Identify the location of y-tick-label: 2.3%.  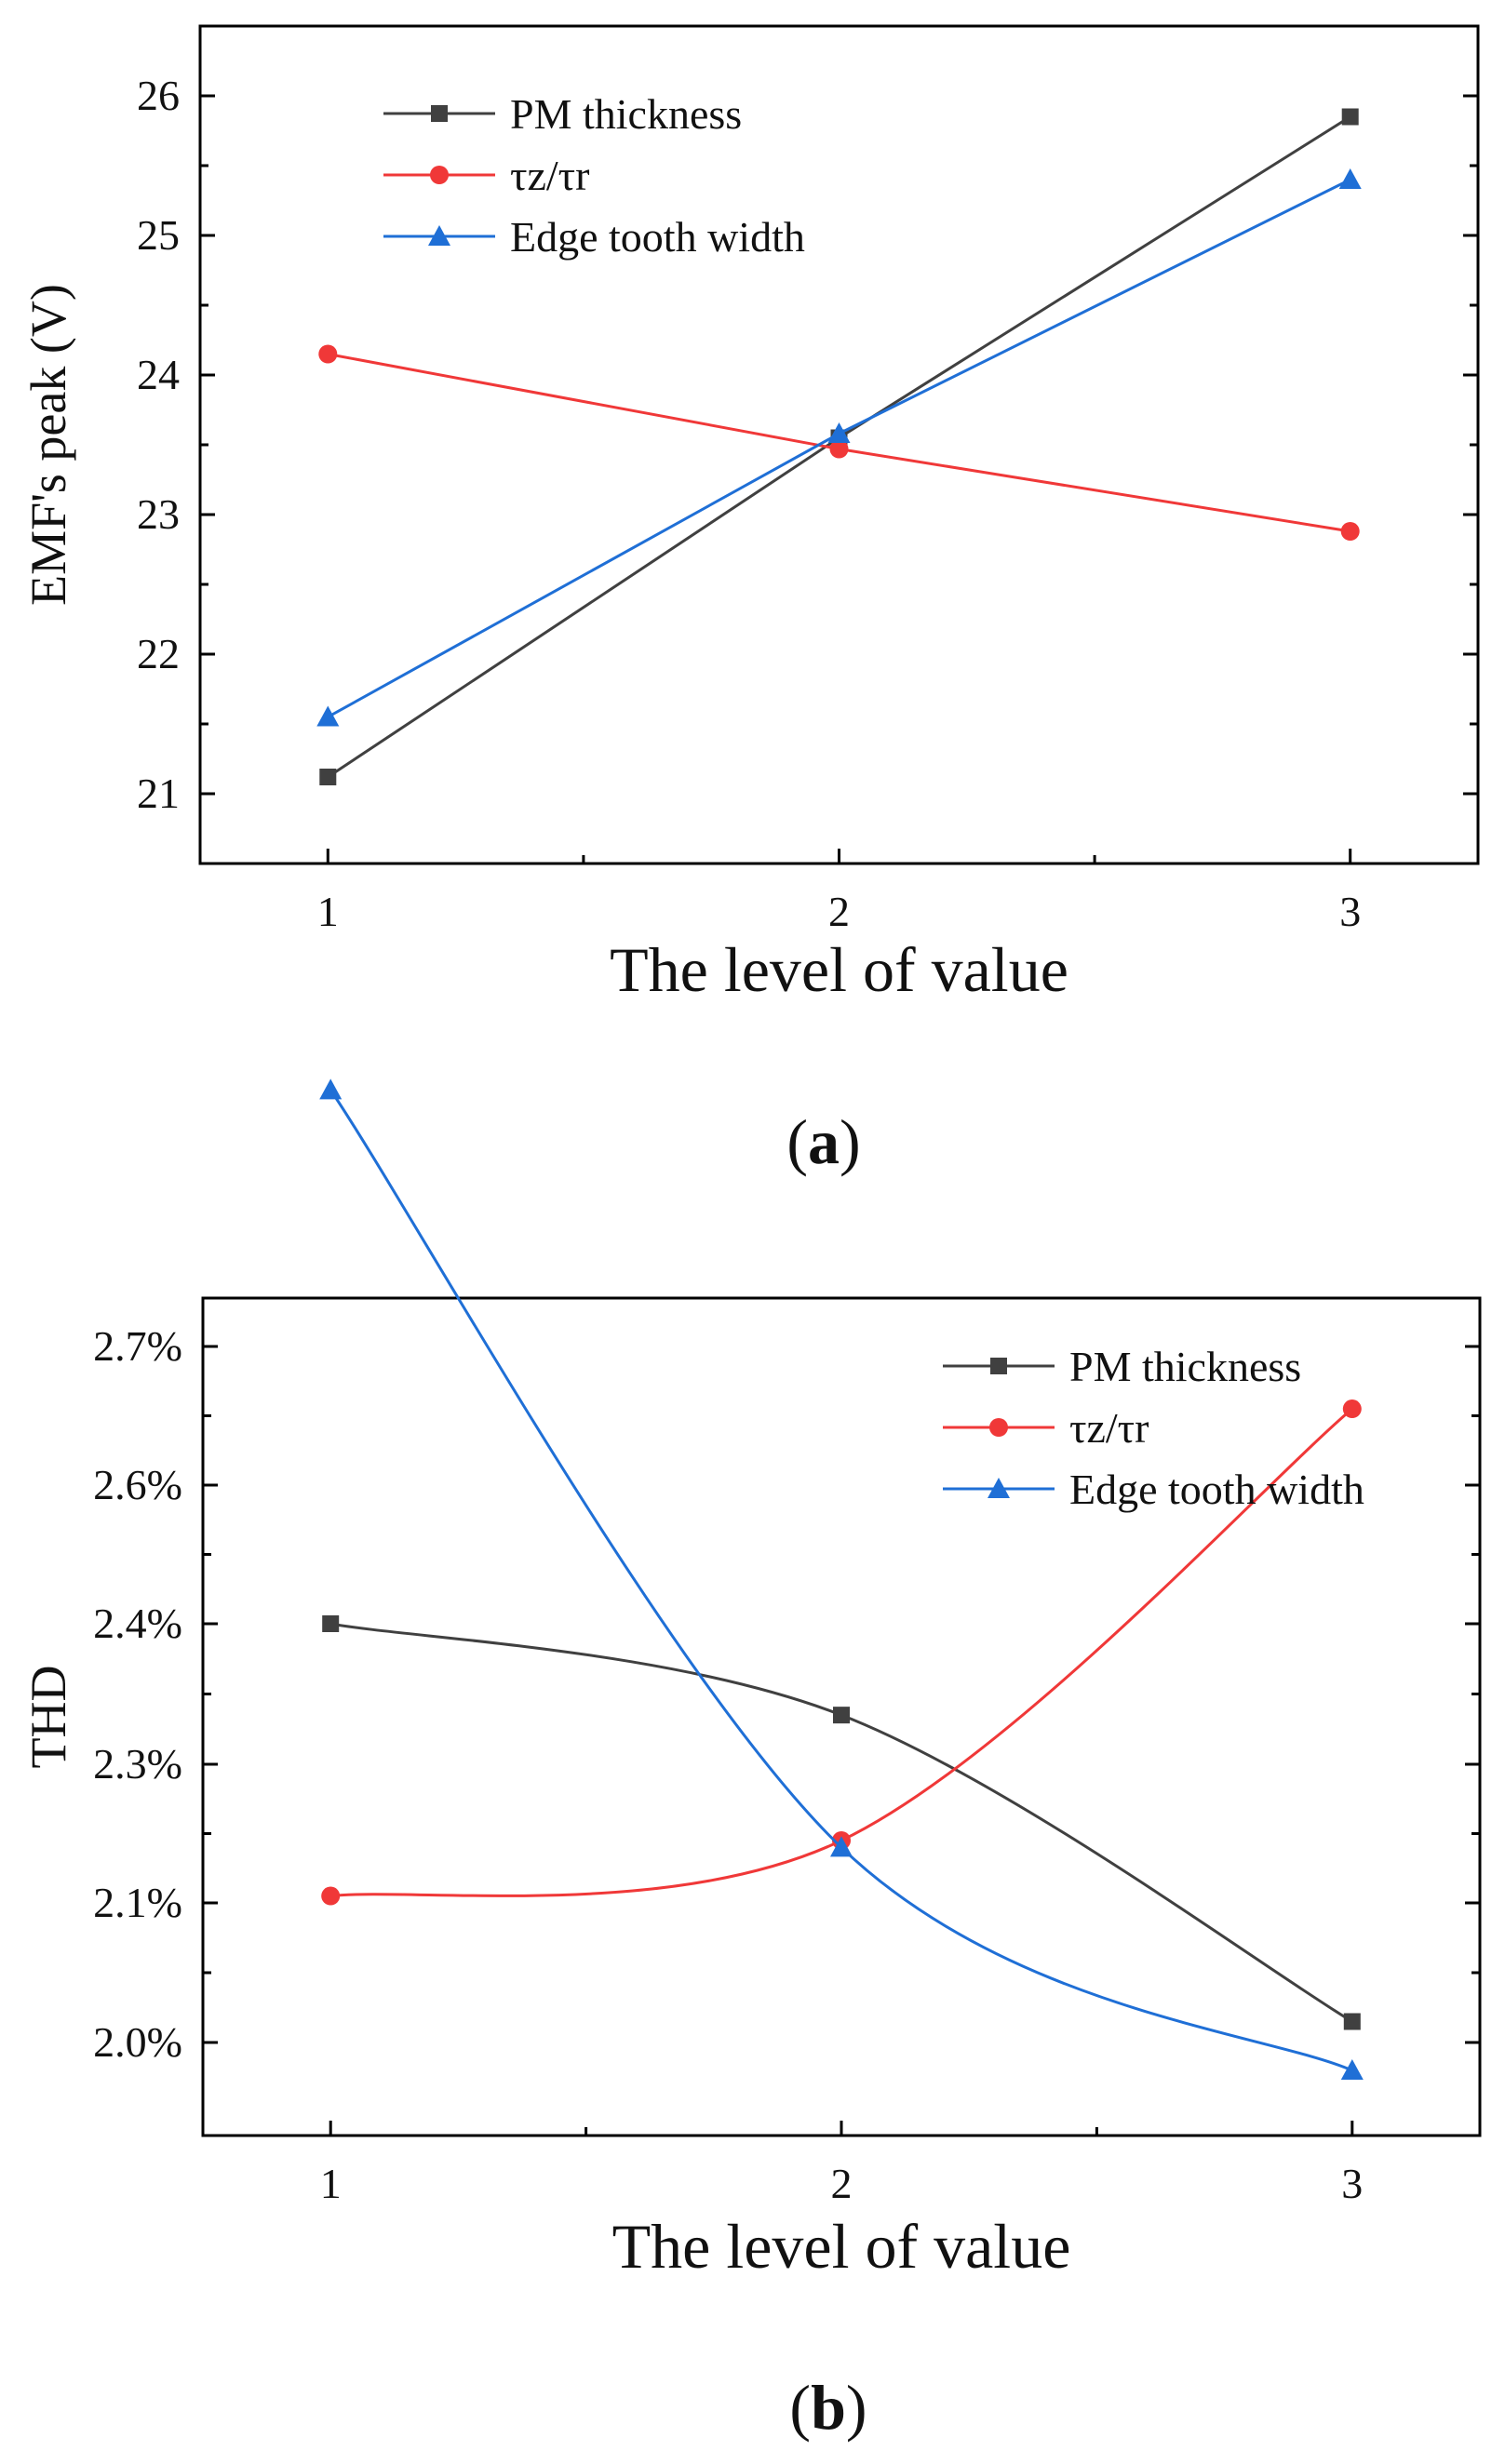
(137, 1764).